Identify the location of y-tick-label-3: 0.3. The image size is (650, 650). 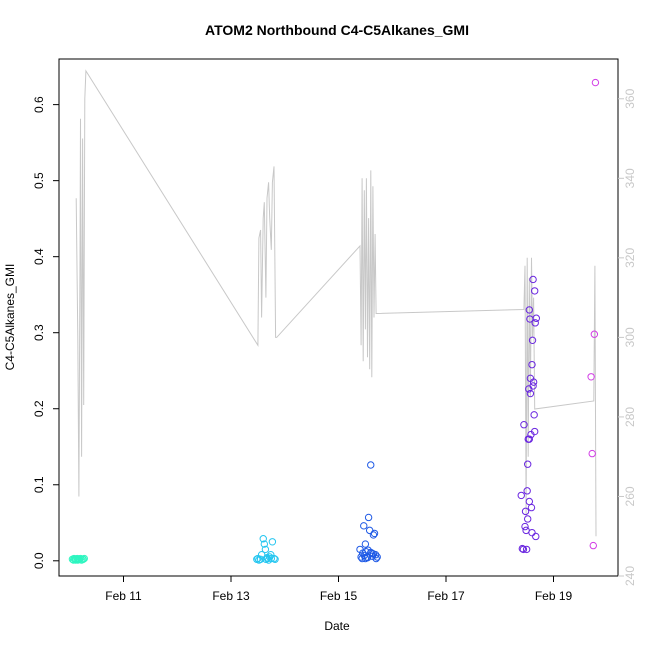
(39, 332).